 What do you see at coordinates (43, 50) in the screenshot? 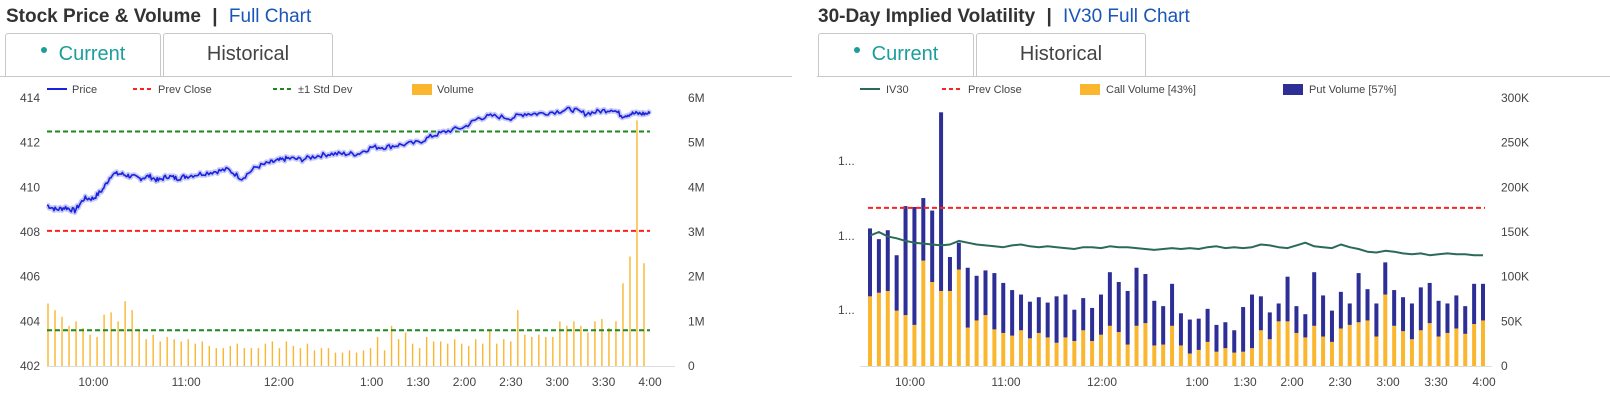
I see `active-dot-icon` at bounding box center [43, 50].